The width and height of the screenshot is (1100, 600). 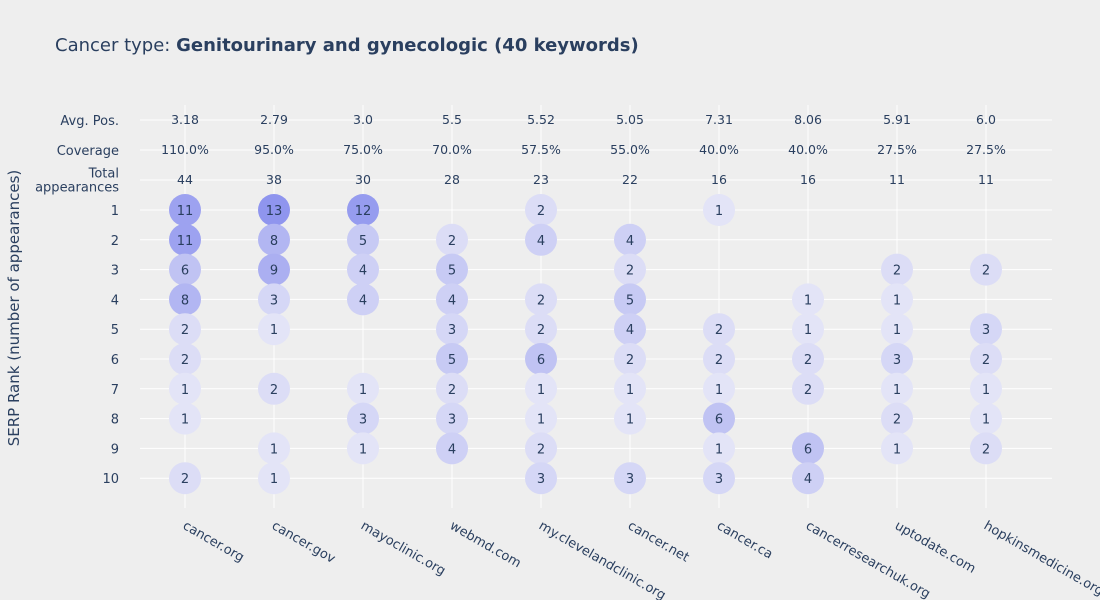 I want to click on stat-value: 40.0%, so click(x=808, y=149).